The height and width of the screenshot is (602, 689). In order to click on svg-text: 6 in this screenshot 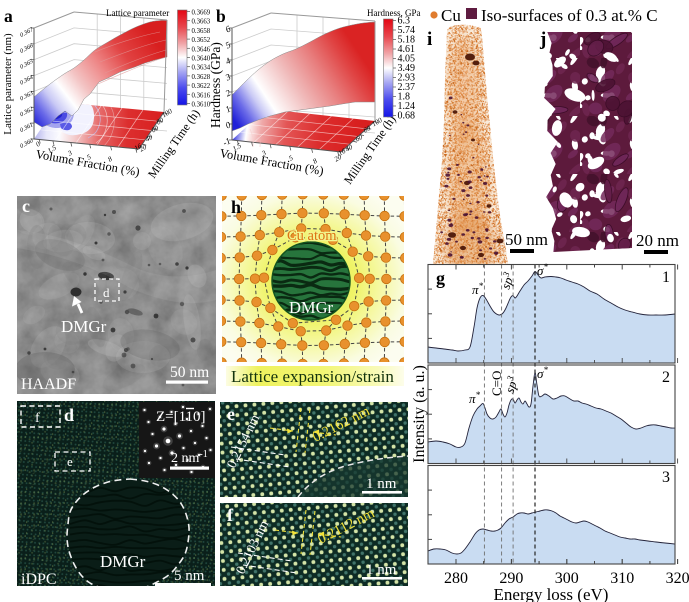, I will do `click(228, 28)`.